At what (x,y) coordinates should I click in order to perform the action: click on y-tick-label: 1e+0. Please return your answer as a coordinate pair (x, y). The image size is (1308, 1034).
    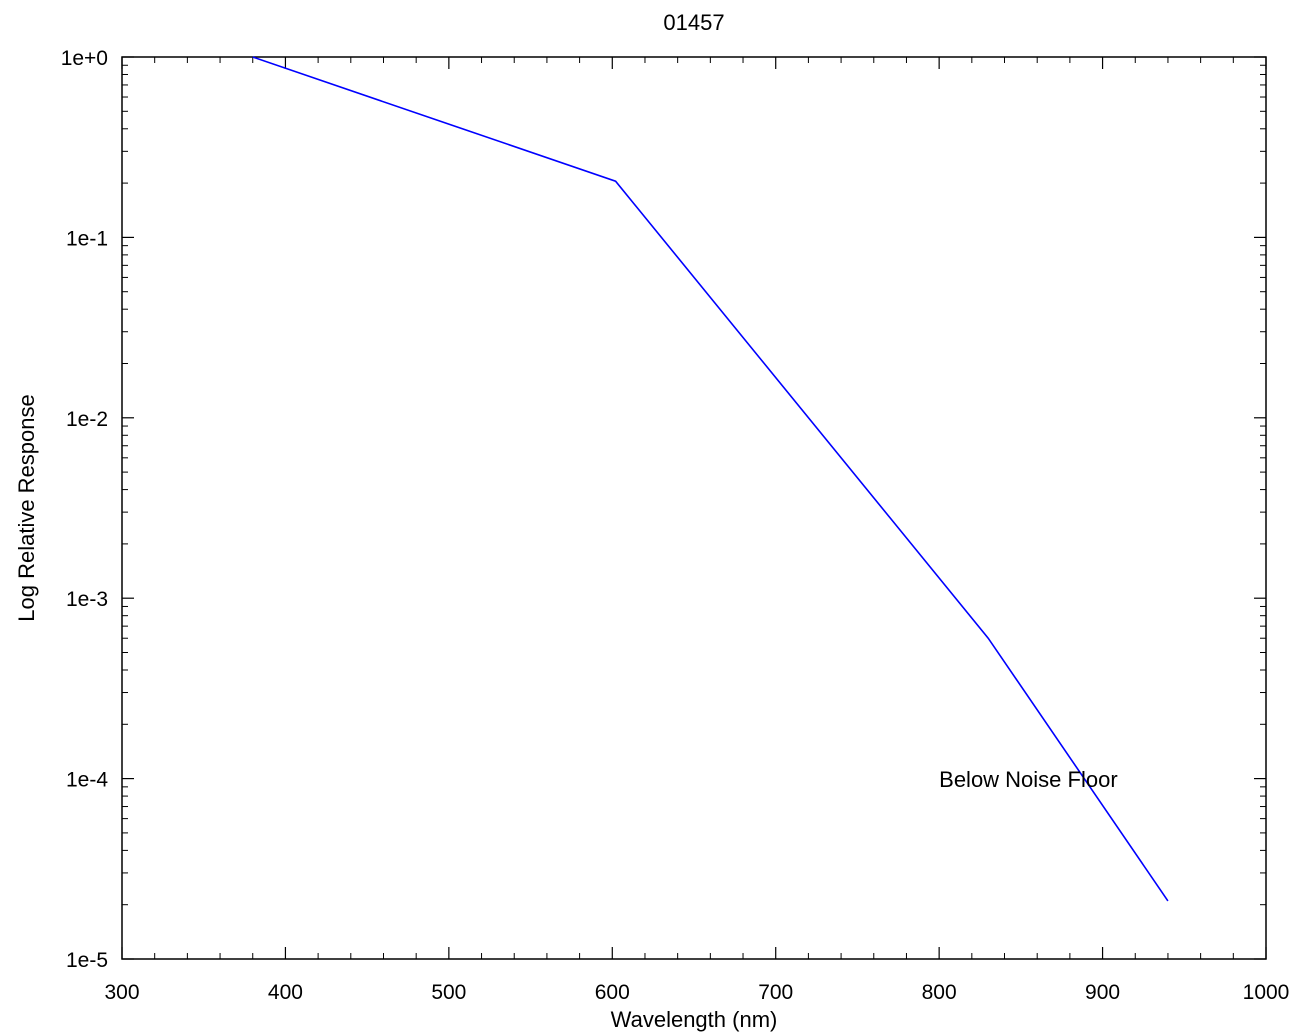
    Looking at the image, I should click on (84, 58).